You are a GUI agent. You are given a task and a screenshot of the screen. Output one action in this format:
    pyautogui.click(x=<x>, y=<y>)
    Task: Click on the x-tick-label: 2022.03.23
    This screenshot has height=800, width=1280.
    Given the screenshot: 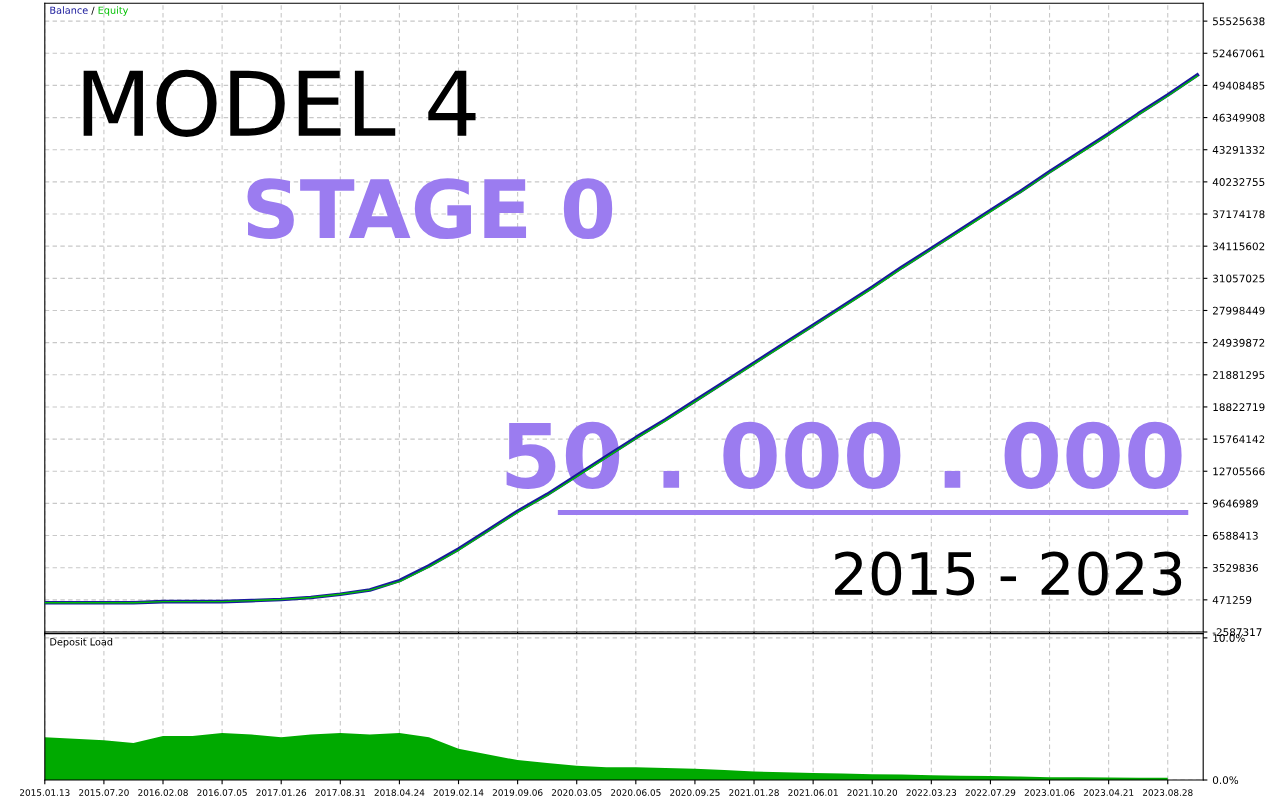 What is the action you would take?
    pyautogui.click(x=931, y=792)
    